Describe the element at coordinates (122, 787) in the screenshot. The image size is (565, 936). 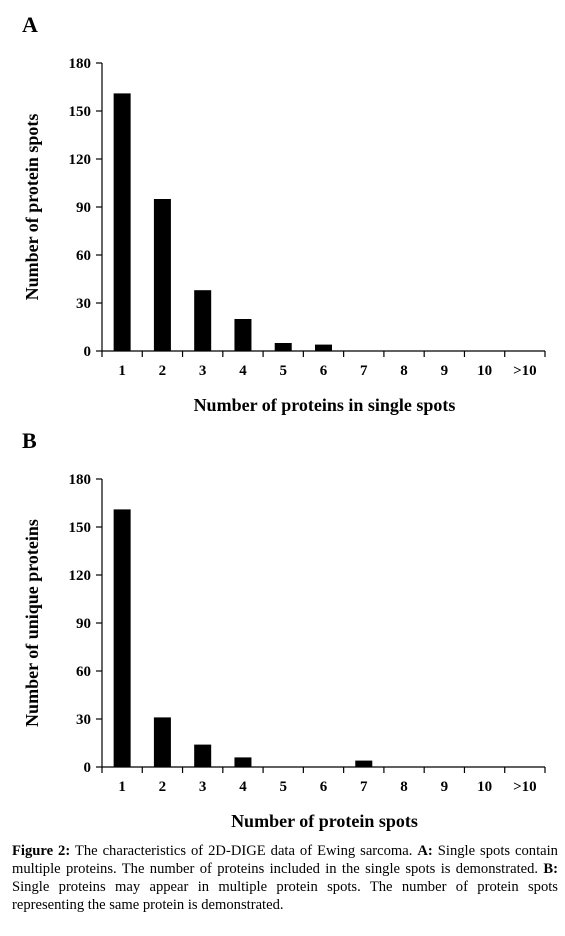
I see `chart-b-x-tick-label: 1` at that location.